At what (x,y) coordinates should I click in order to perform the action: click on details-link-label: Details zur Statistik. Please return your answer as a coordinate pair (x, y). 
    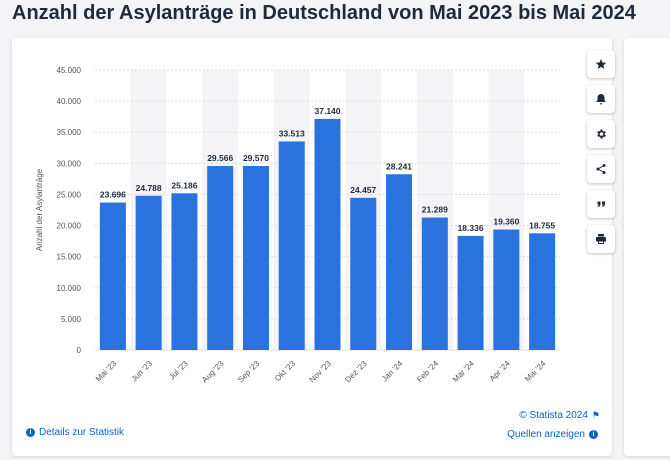
    Looking at the image, I should click on (82, 432).